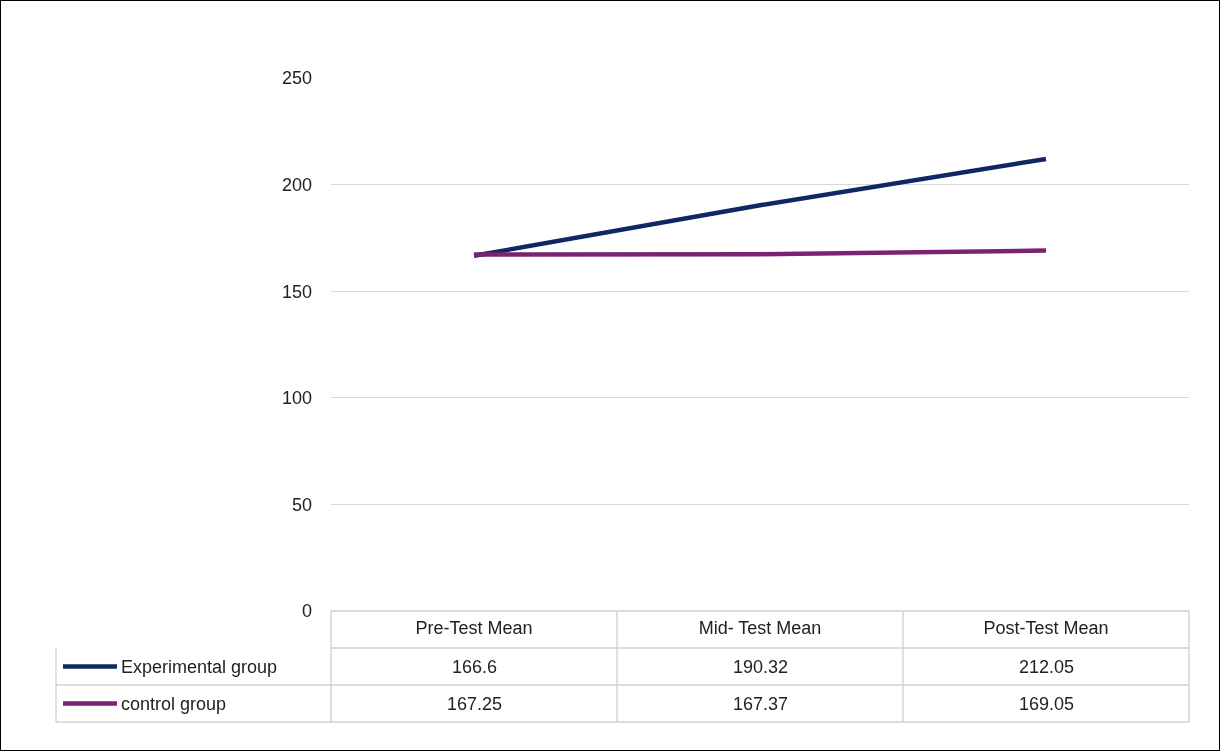  I want to click on data-label: 166.6, so click(475, 667).